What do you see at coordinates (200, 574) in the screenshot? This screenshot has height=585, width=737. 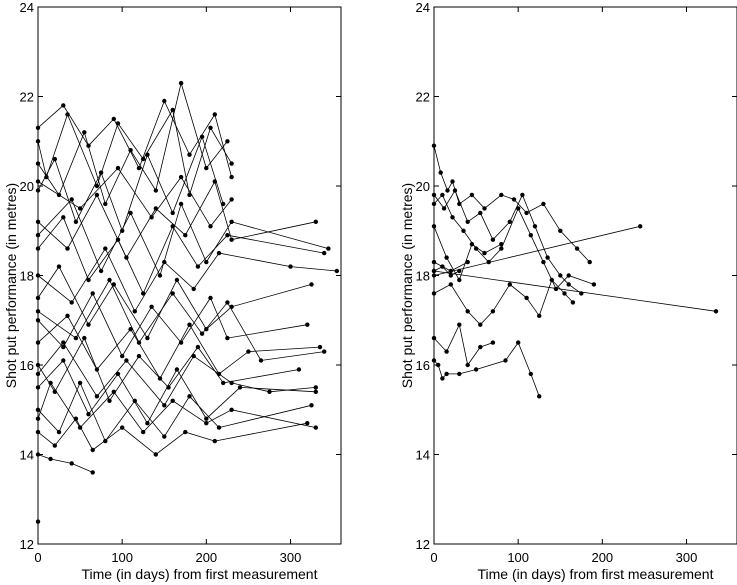 I see `x-axis-label: Time (in days) from first measurement` at bounding box center [200, 574].